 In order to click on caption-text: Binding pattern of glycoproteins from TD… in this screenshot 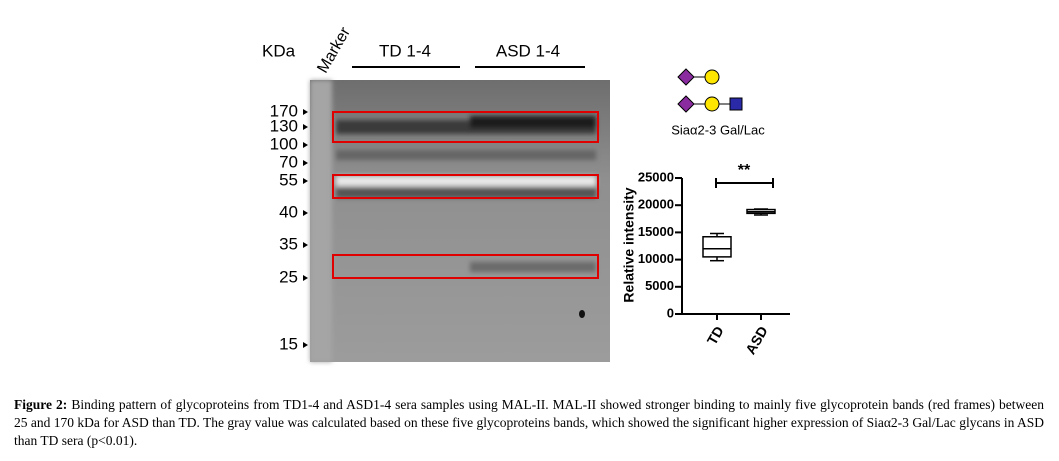, I will do `click(529, 422)`.